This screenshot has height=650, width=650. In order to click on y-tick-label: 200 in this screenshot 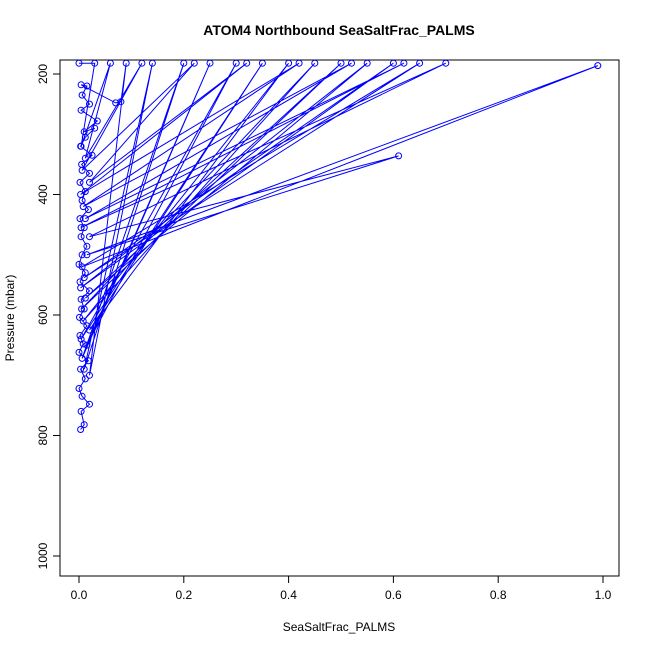, I will do `click(43, 74)`.